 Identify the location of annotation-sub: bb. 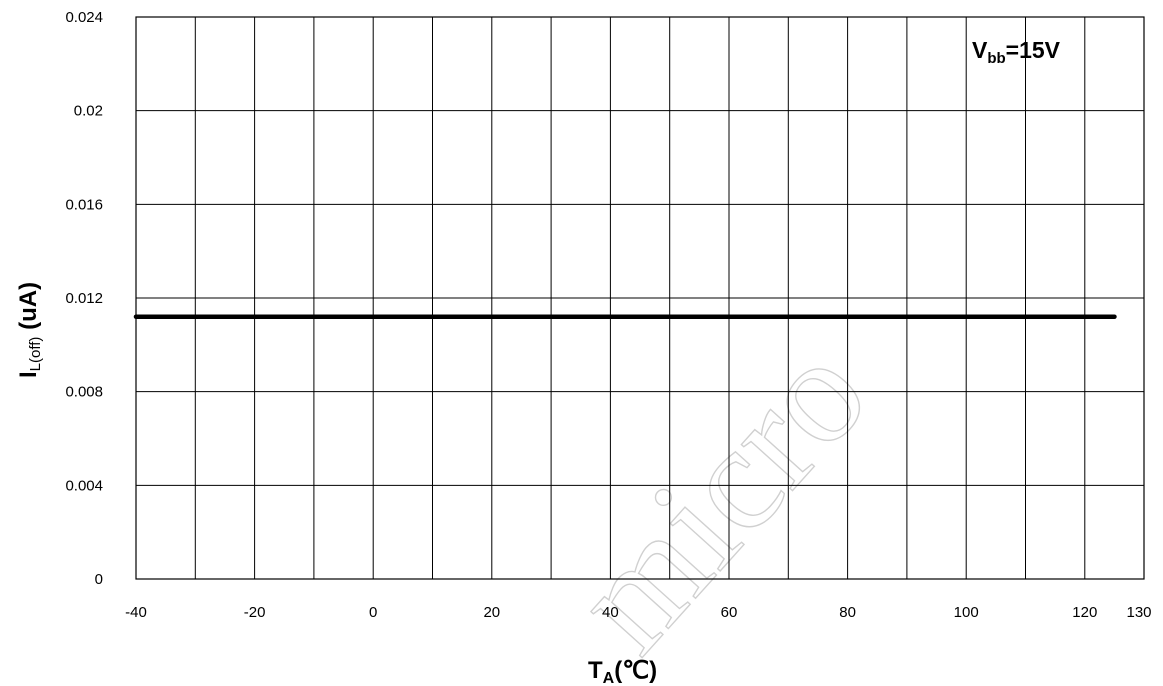
(996, 58).